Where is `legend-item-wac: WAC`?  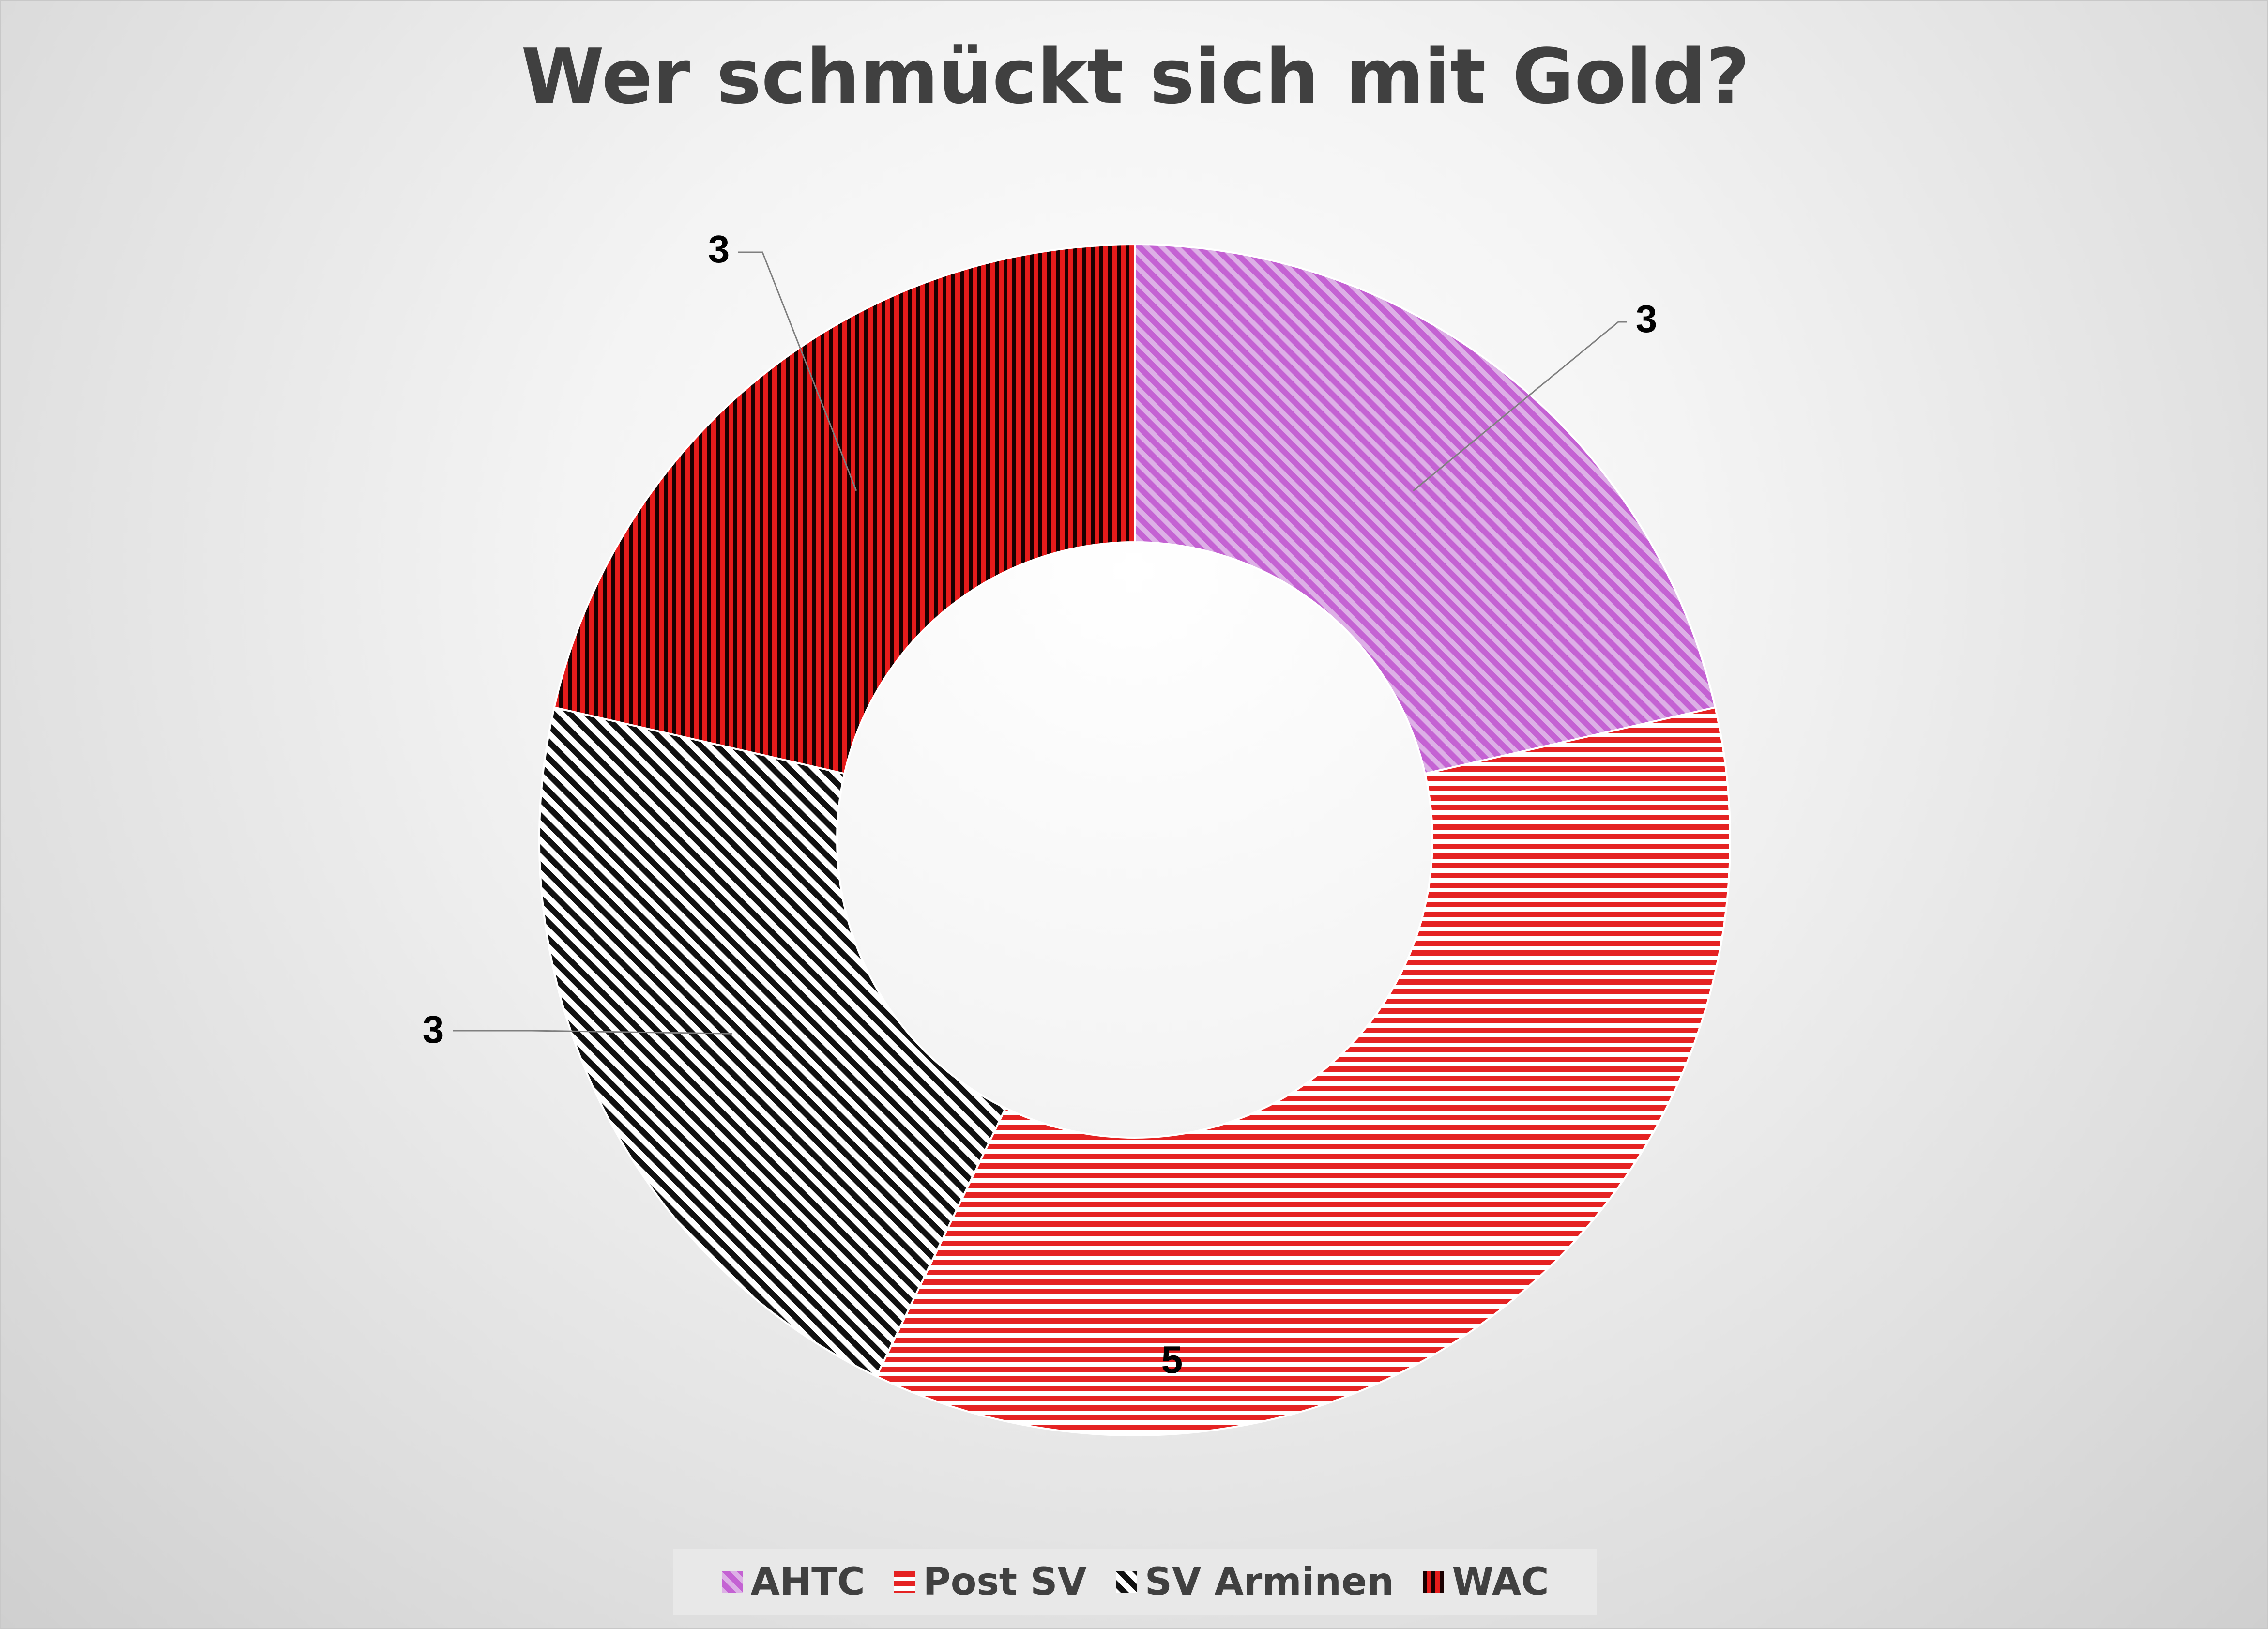 legend-item-wac: WAC is located at coordinates (1486, 1582).